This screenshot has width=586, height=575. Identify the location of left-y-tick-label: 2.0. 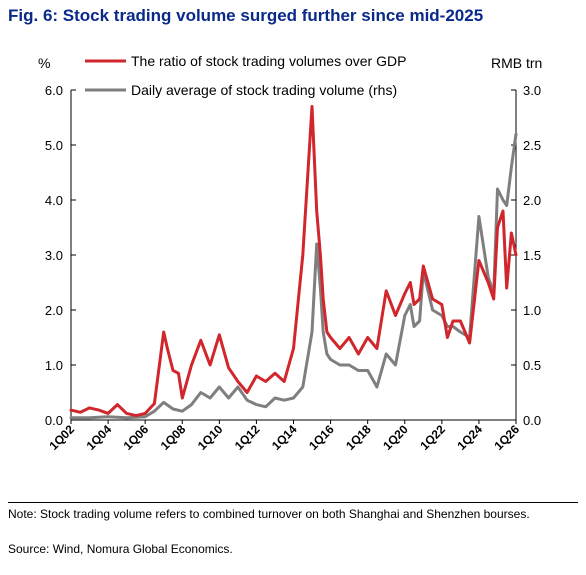
(54, 310).